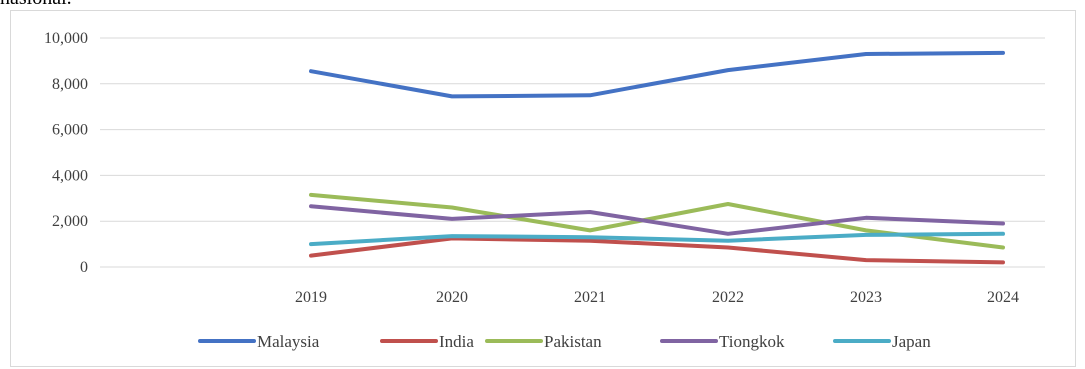 The width and height of the screenshot is (1085, 369). What do you see at coordinates (728, 297) in the screenshot?
I see `x-tick-label: 2022` at bounding box center [728, 297].